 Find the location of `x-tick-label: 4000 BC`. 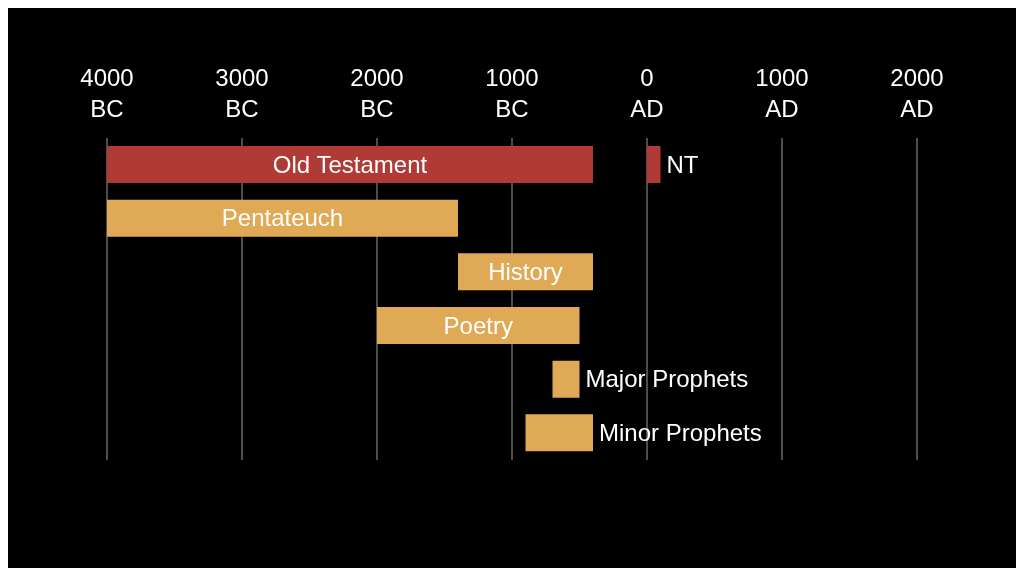

x-tick-label: 4000 BC is located at coordinates (107, 93).